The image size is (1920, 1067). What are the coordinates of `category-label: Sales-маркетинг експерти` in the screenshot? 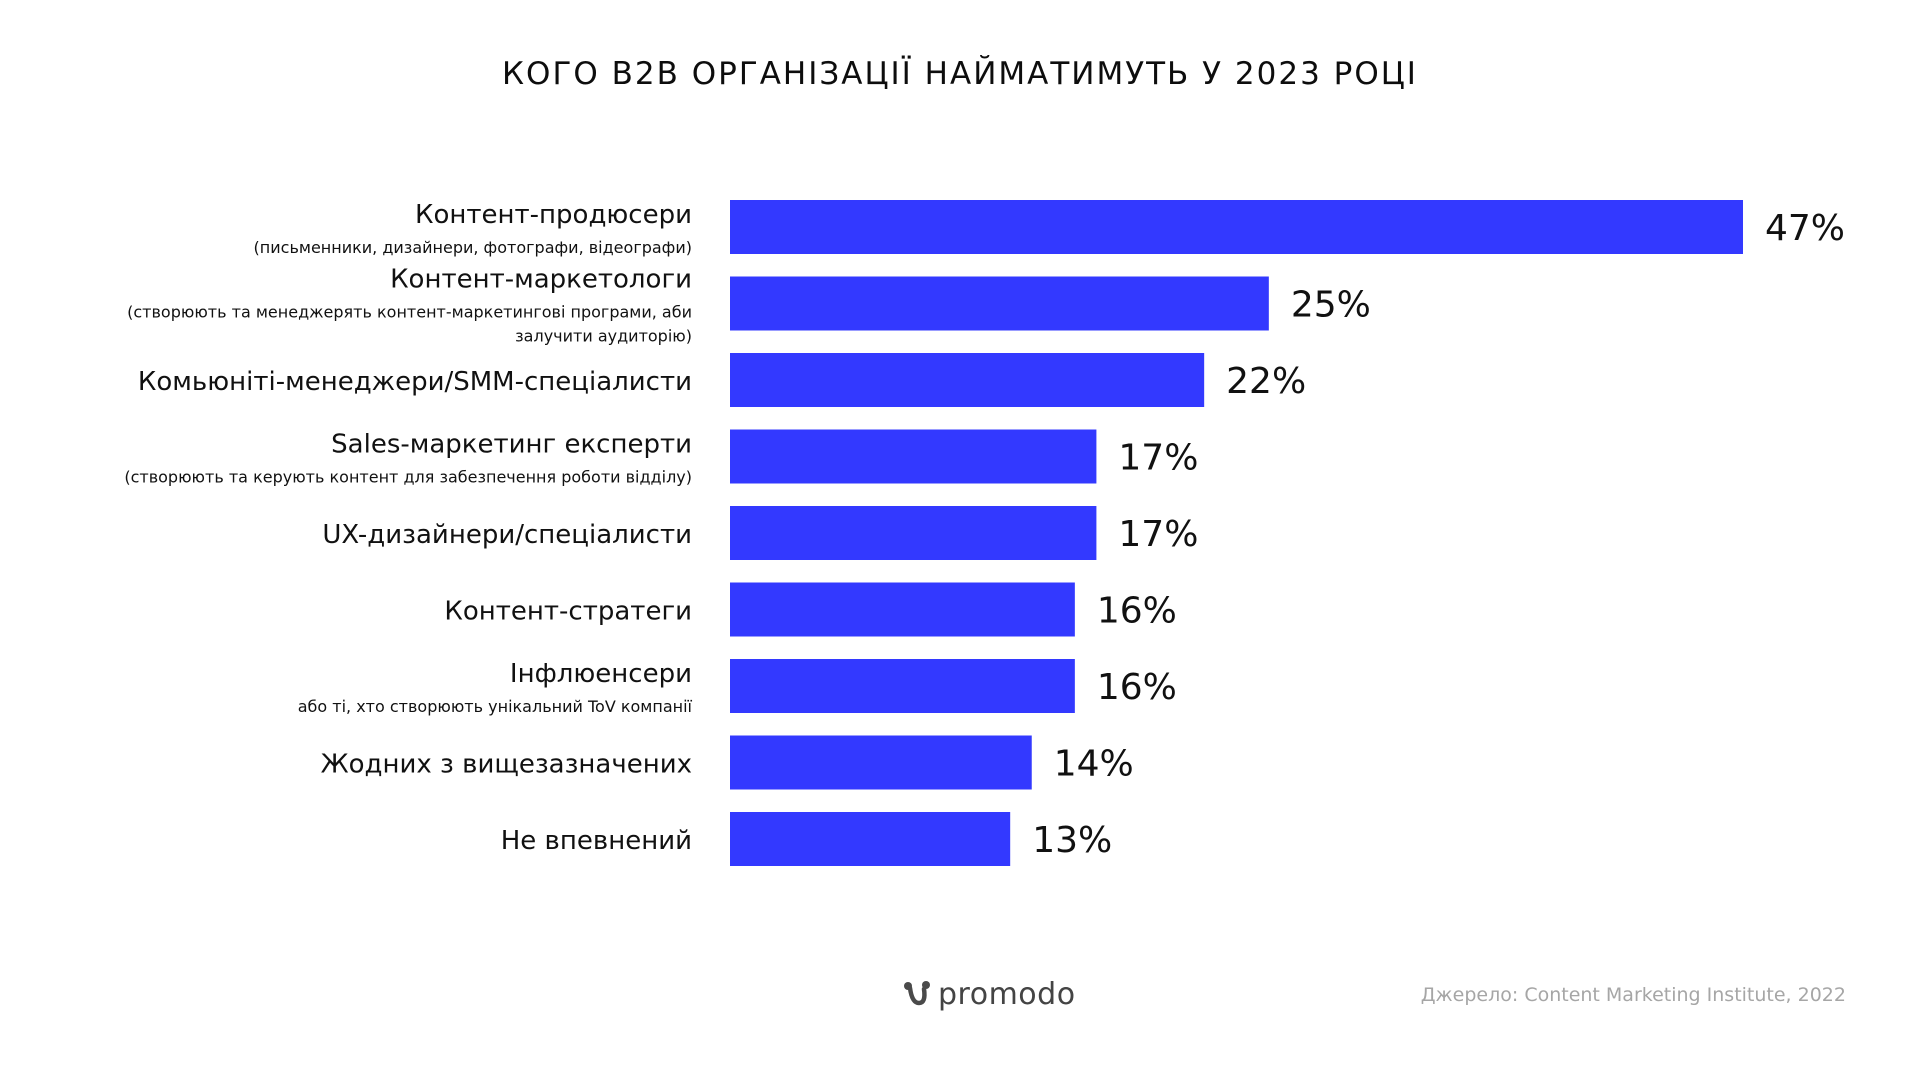 It's located at (511, 445).